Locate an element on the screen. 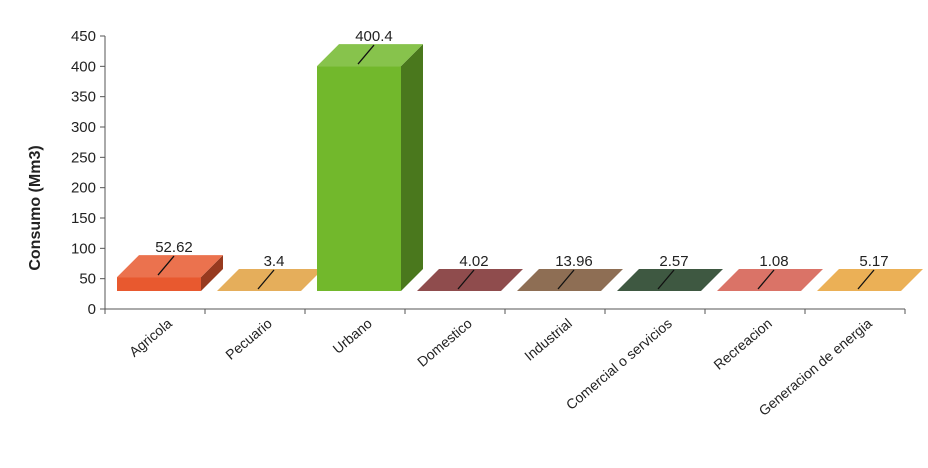  y-tick-label: 0 is located at coordinates (92, 309).